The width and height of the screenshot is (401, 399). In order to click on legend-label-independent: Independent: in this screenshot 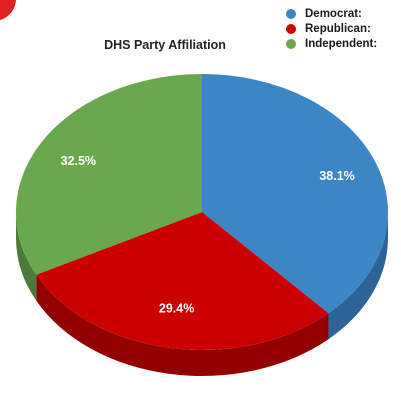, I will do `click(341, 43)`.